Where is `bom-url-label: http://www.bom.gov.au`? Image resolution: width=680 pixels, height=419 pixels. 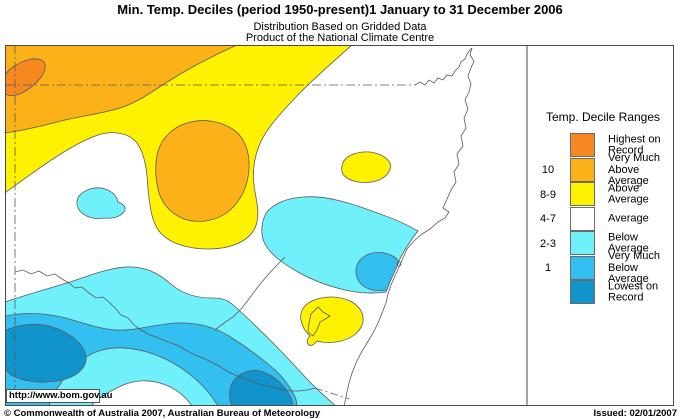
bom-url-label: http://www.bom.gov.au is located at coordinates (59, 396).